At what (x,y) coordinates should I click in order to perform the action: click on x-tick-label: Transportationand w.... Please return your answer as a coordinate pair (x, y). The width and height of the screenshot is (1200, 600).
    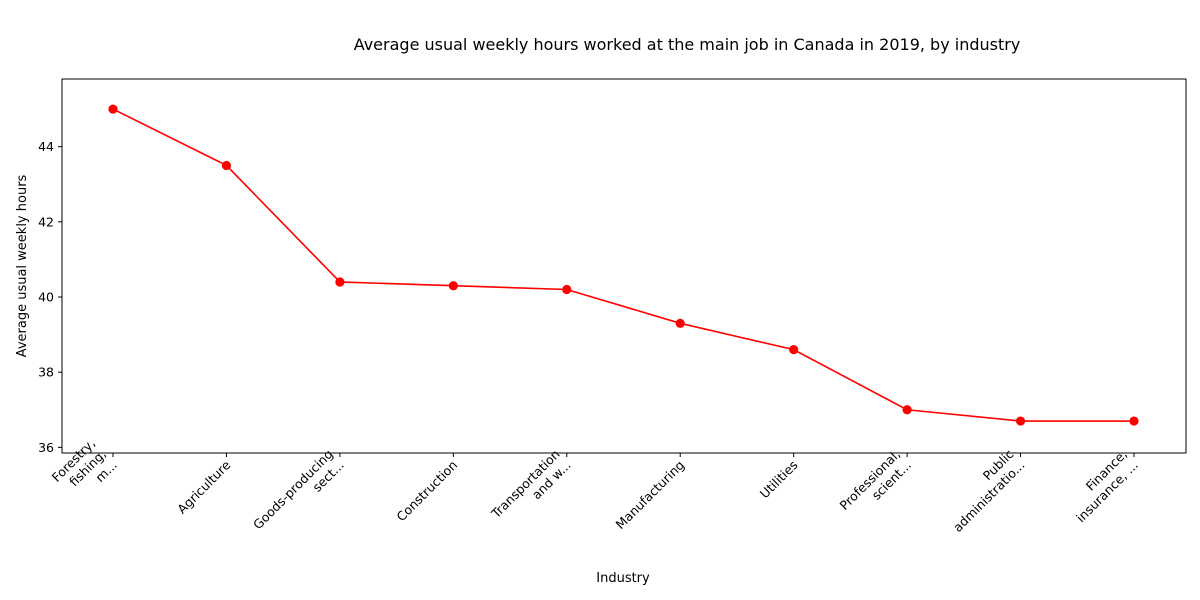
    Looking at the image, I should click on (531, 489).